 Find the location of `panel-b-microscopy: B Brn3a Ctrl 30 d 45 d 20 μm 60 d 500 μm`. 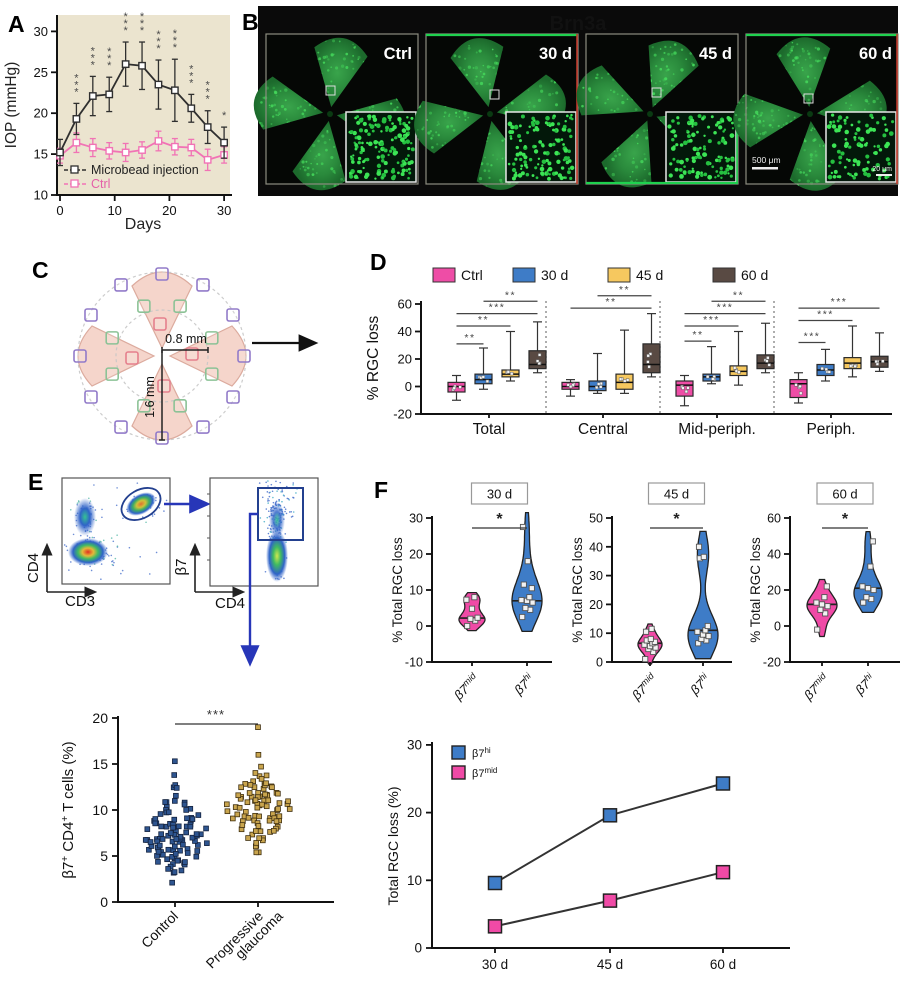

panel-b-microscopy: B Brn3a Ctrl 30 d 45 d 20 μm 60 d 500 μm is located at coordinates (570, 101).